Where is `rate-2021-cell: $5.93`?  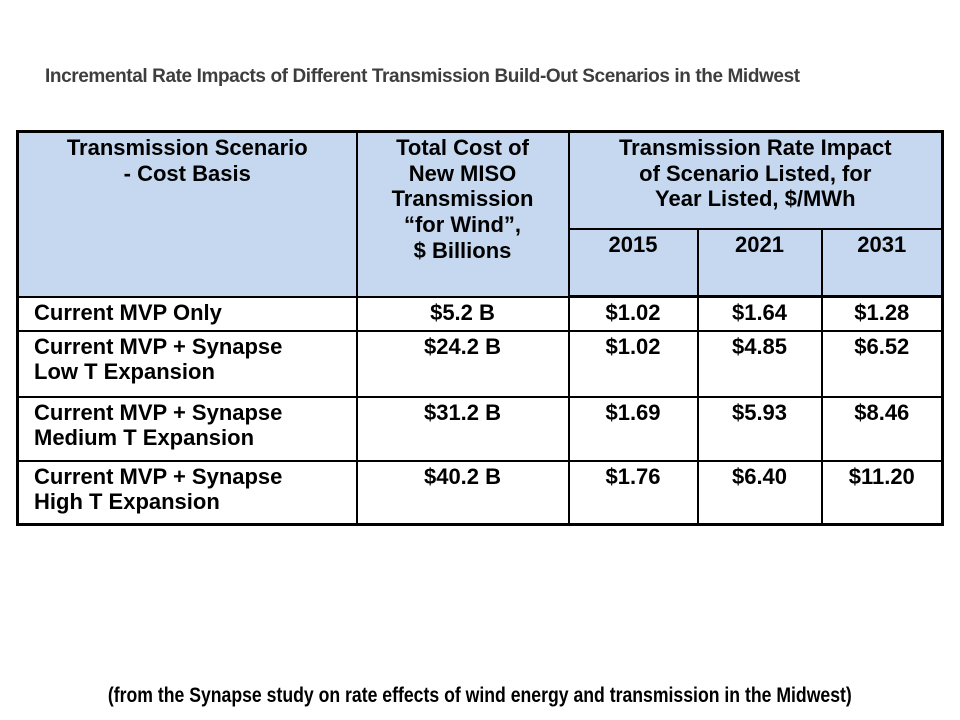 rate-2021-cell: $5.93 is located at coordinates (759, 428).